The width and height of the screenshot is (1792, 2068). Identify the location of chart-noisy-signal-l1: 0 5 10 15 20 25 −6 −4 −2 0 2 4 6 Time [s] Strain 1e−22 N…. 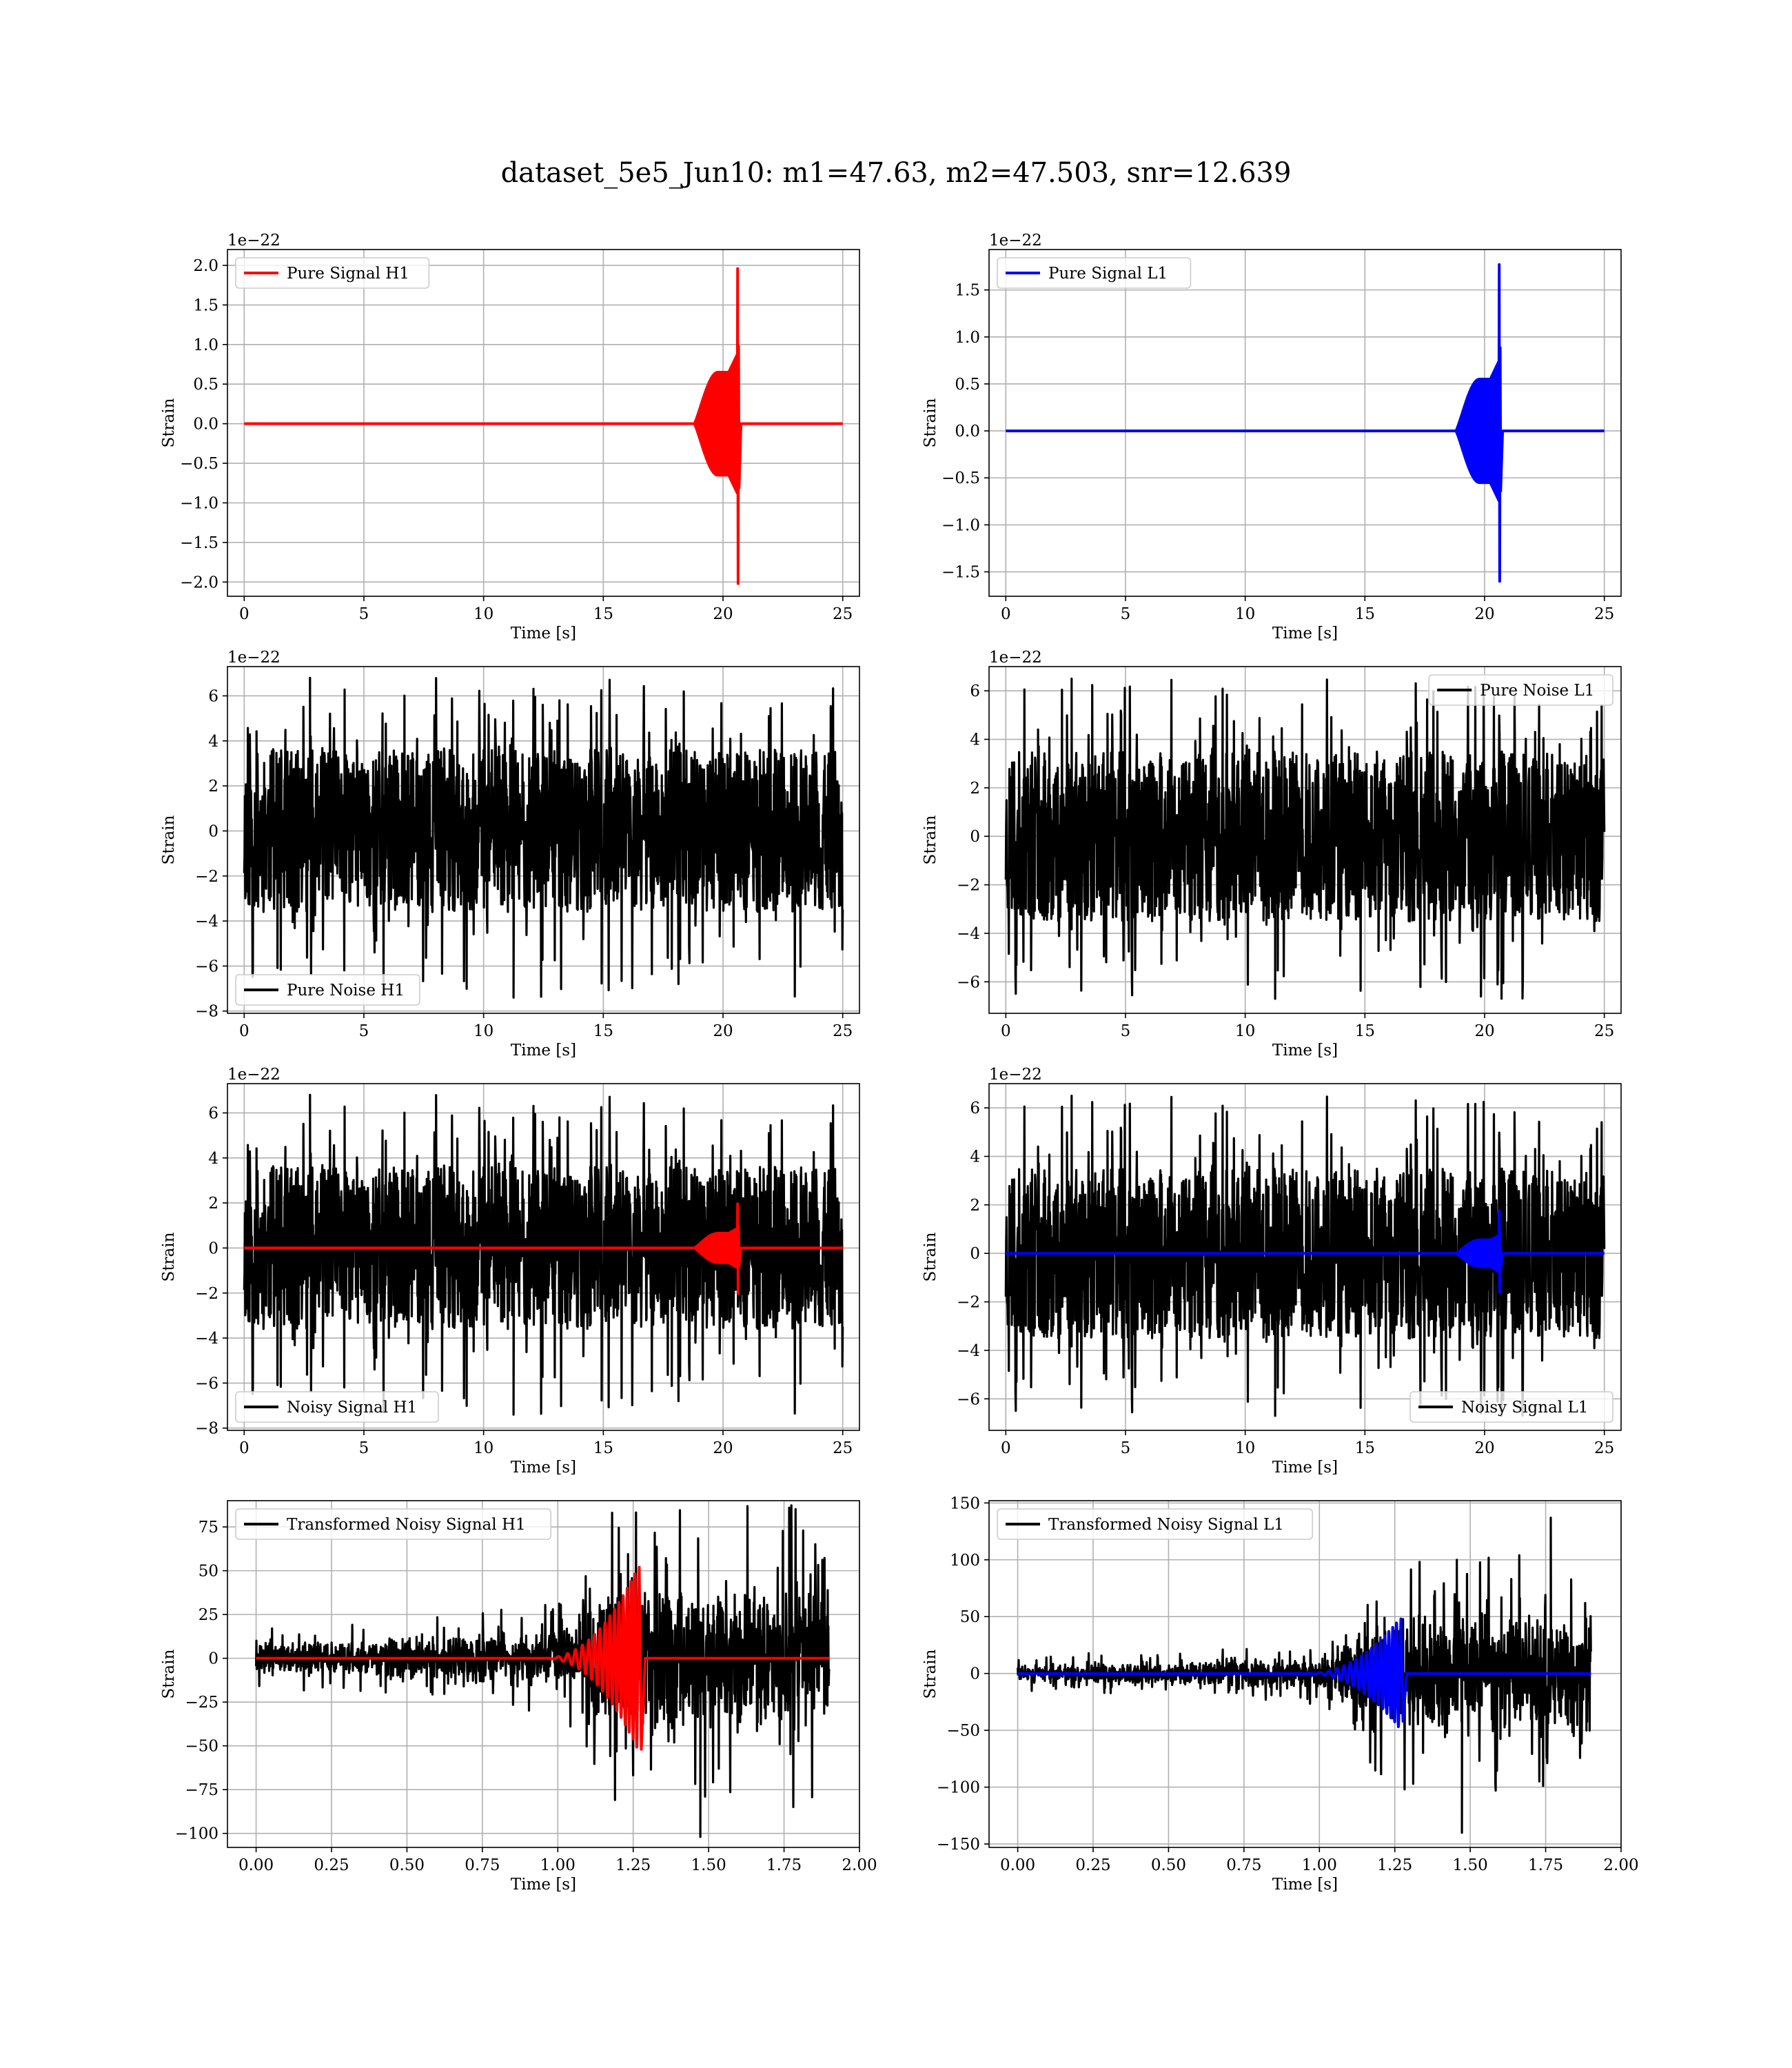
(1272, 1271).